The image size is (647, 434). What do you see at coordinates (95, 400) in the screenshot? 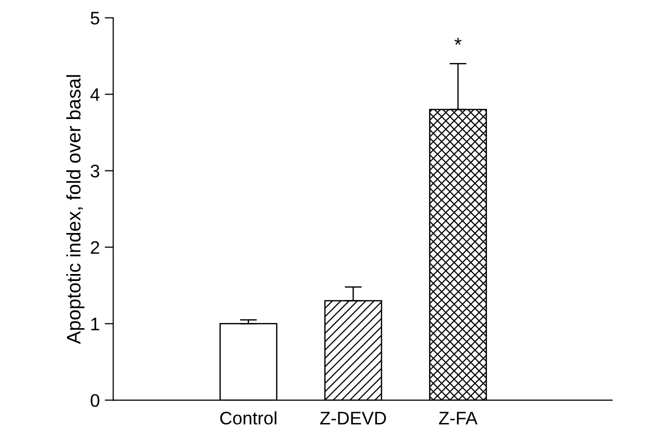
I see `y-tick-label: 0` at bounding box center [95, 400].